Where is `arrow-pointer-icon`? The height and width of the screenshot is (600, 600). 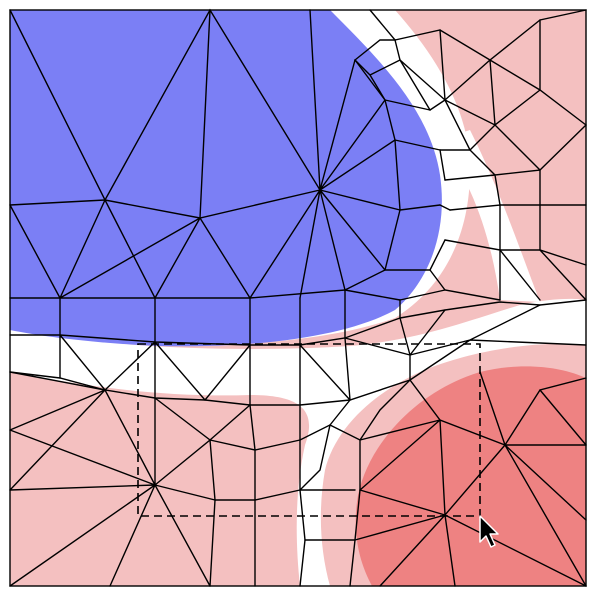
arrow-pointer-icon is located at coordinates (489, 531).